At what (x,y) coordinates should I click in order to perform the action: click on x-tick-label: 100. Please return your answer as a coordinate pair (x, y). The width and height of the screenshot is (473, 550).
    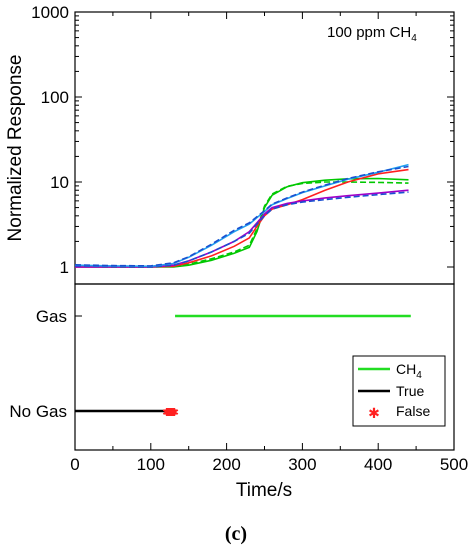
    Looking at the image, I should click on (151, 464).